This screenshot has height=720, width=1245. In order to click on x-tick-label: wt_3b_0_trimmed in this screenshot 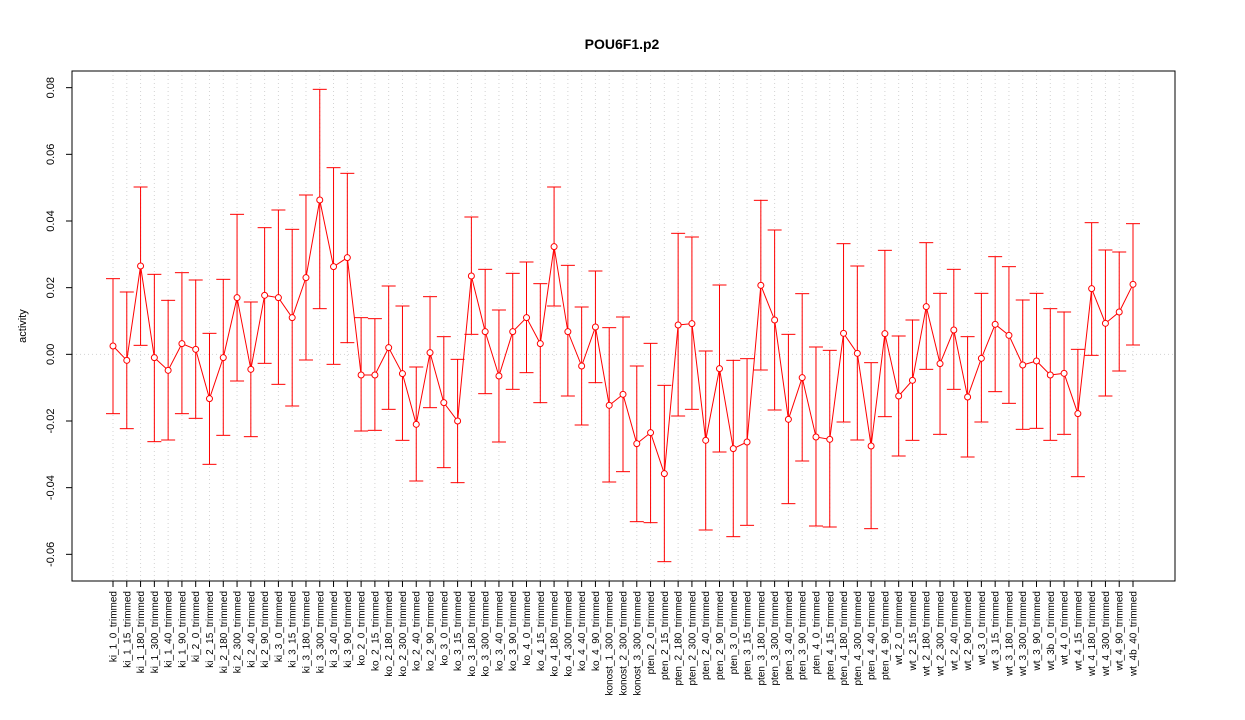, I will do `click(1051, 631)`.